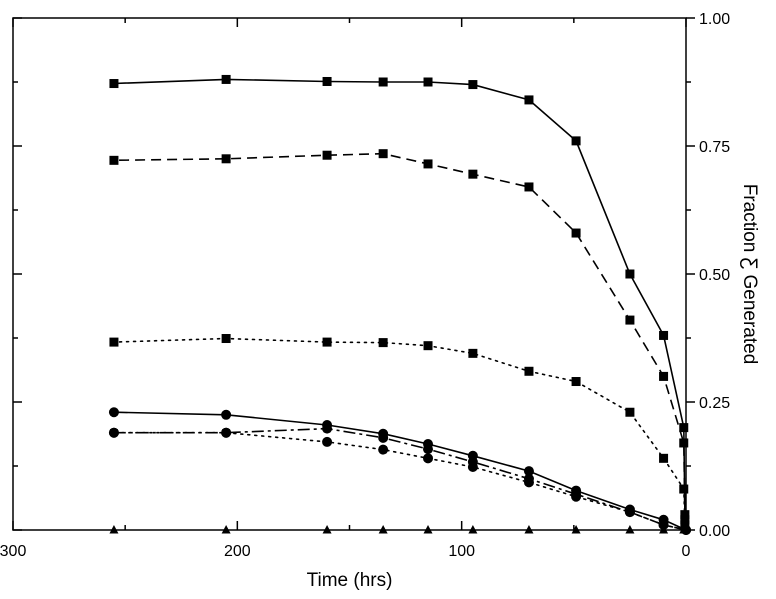 Image resolution: width=776 pixels, height=599 pixels. I want to click on x-axis-title: Time (hrs), so click(350, 580).